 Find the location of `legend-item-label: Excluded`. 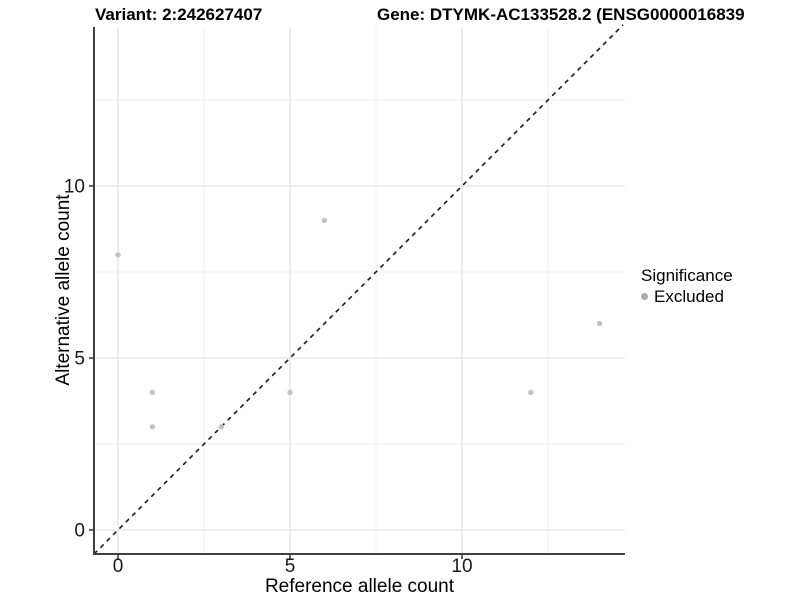

legend-item-label: Excluded is located at coordinates (689, 296).